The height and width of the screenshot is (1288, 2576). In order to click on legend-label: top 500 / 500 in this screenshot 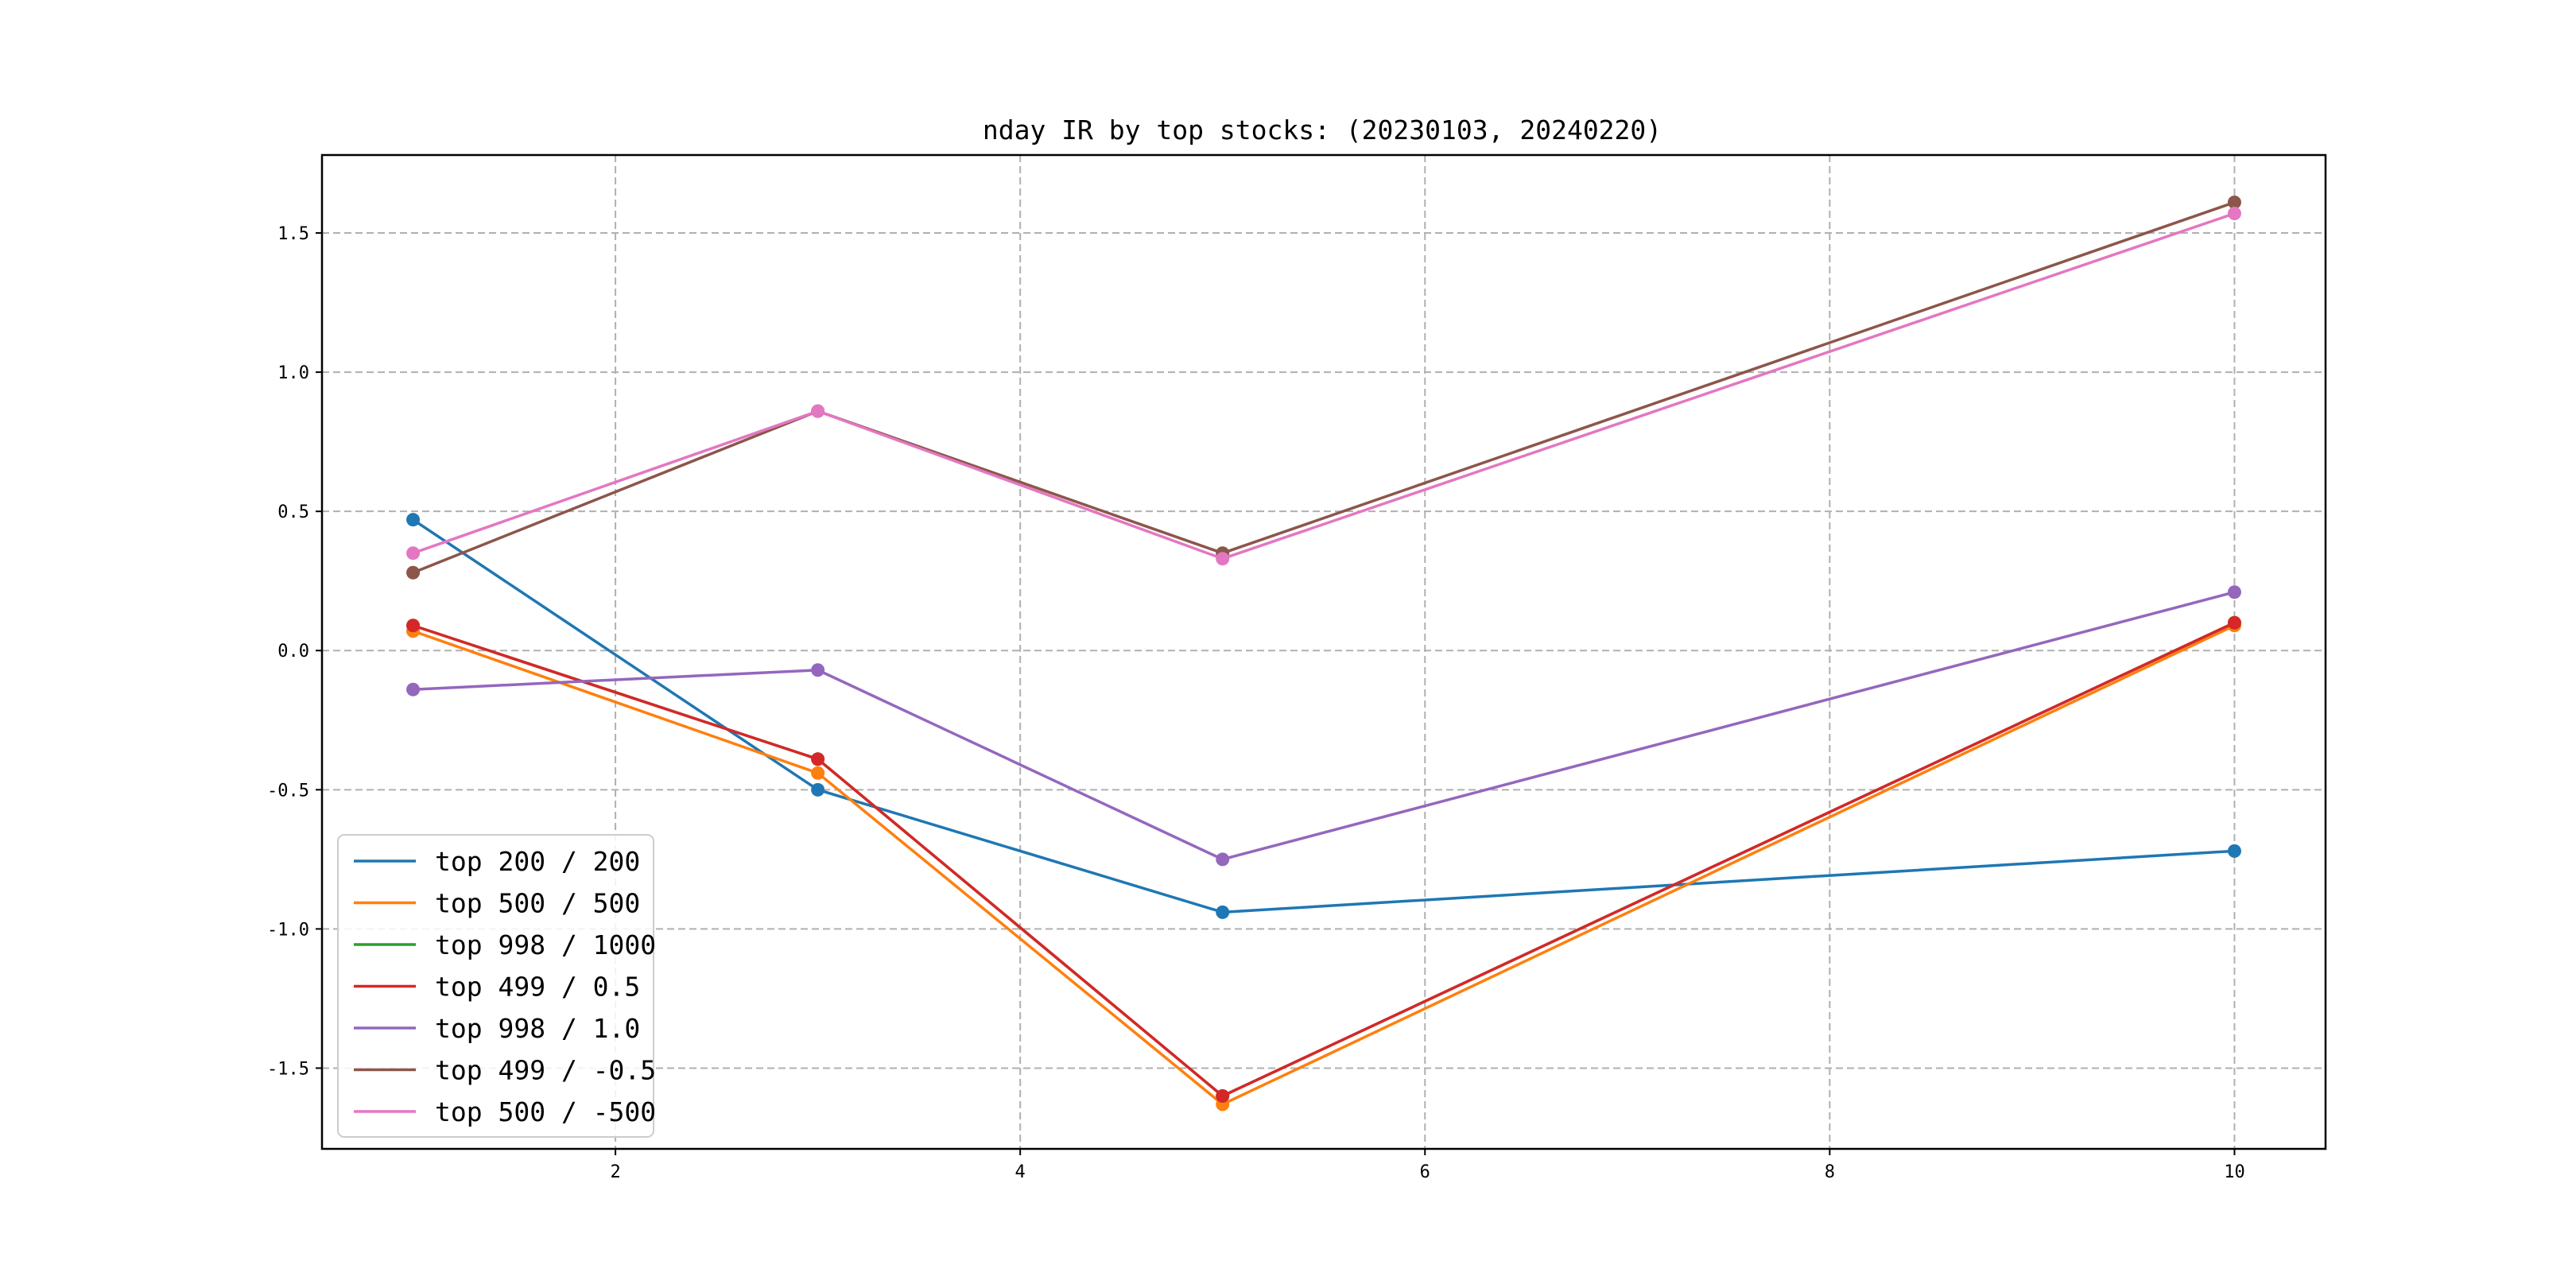, I will do `click(538, 904)`.